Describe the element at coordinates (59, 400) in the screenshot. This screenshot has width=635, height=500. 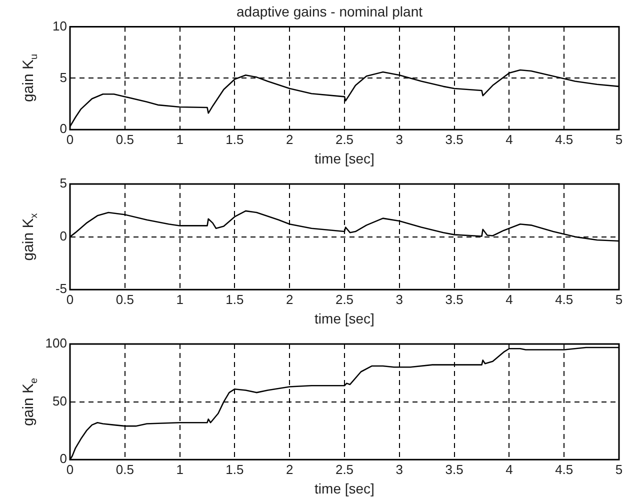
I see `y-tick-label: 50` at that location.